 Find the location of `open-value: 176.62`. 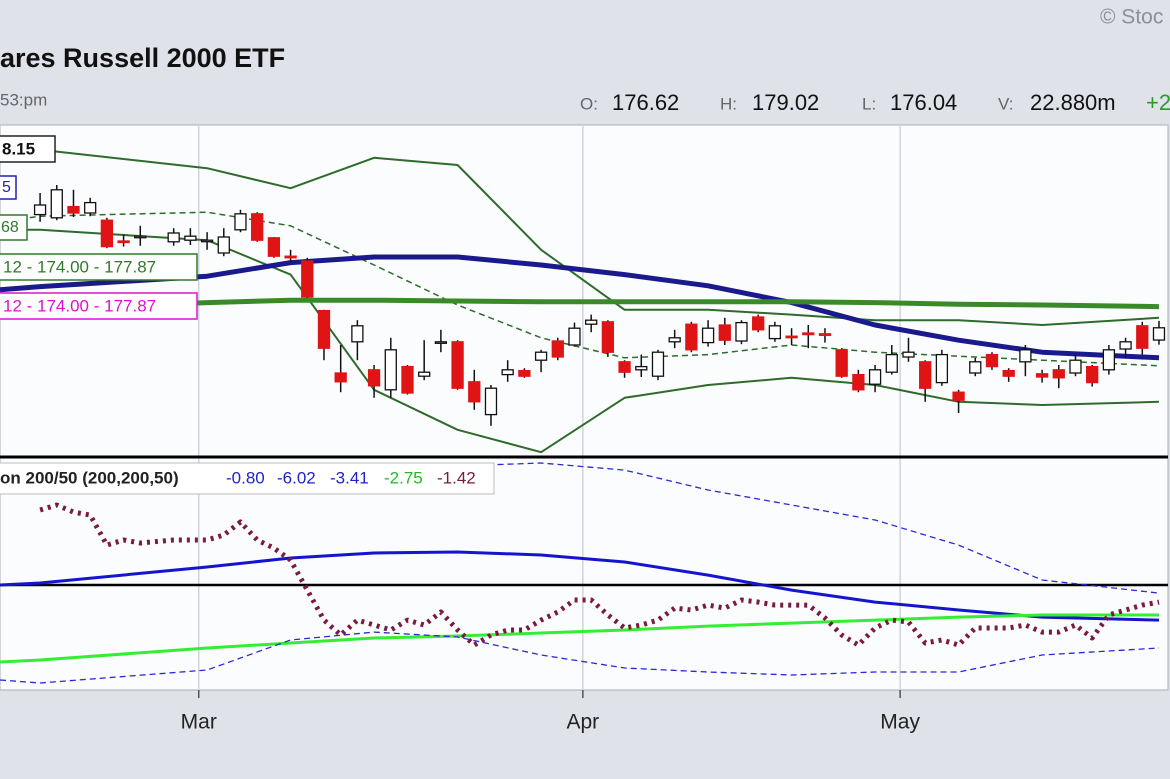

open-value: 176.62 is located at coordinates (645, 102).